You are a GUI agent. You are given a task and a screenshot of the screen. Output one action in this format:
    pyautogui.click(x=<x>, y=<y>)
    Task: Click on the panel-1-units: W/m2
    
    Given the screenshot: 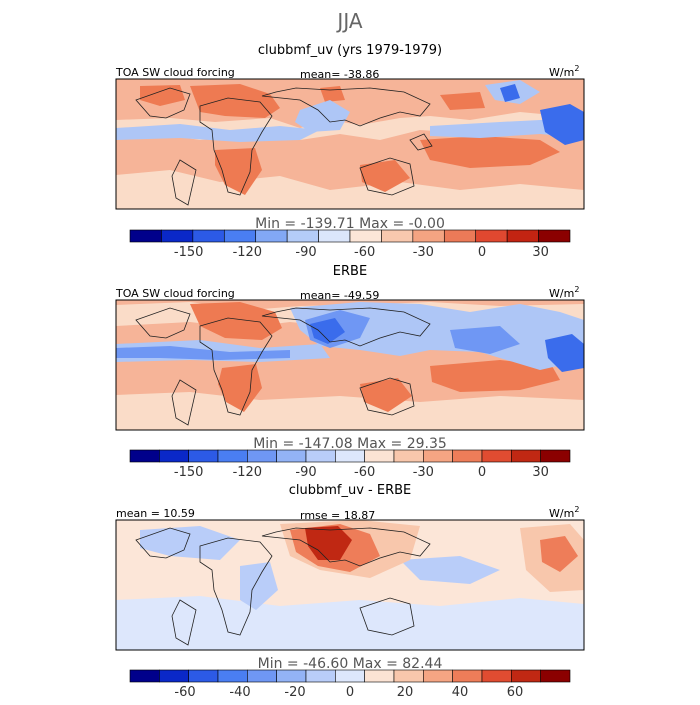 What is the action you would take?
    pyautogui.click(x=564, y=71)
    